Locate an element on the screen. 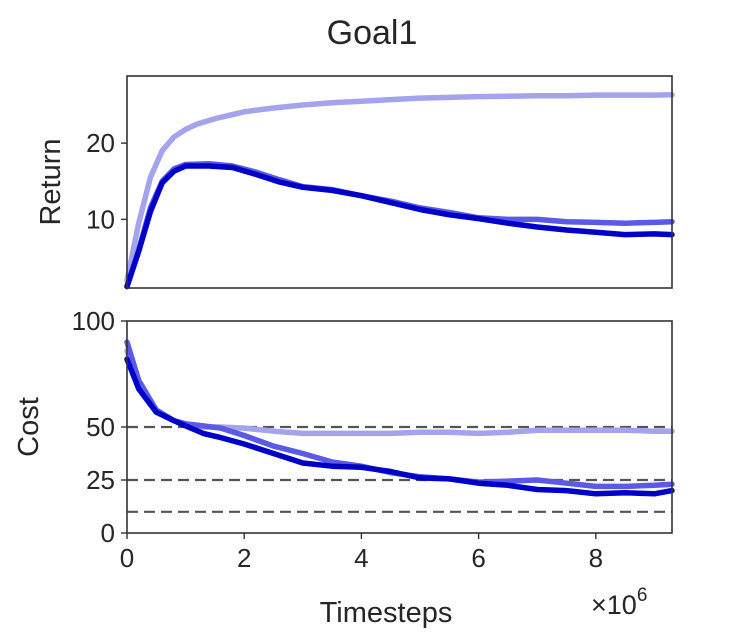  x-tick-label: 0 is located at coordinates (127, 558).